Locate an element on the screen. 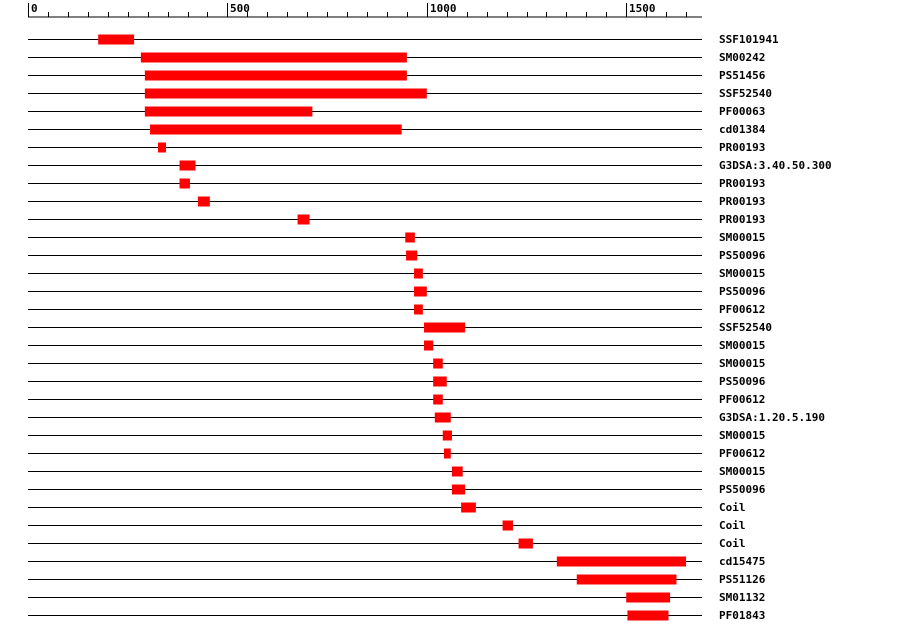  axis-tick-label: 1500 is located at coordinates (642, 8).